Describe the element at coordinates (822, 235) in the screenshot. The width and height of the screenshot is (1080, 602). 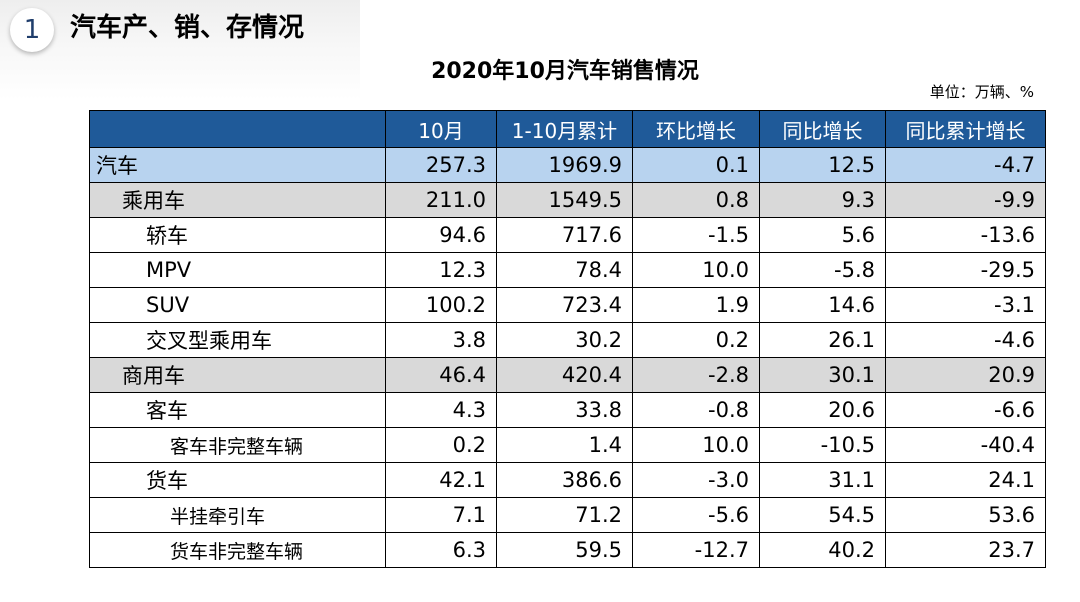
I see `cell-yoy: 5.6` at that location.